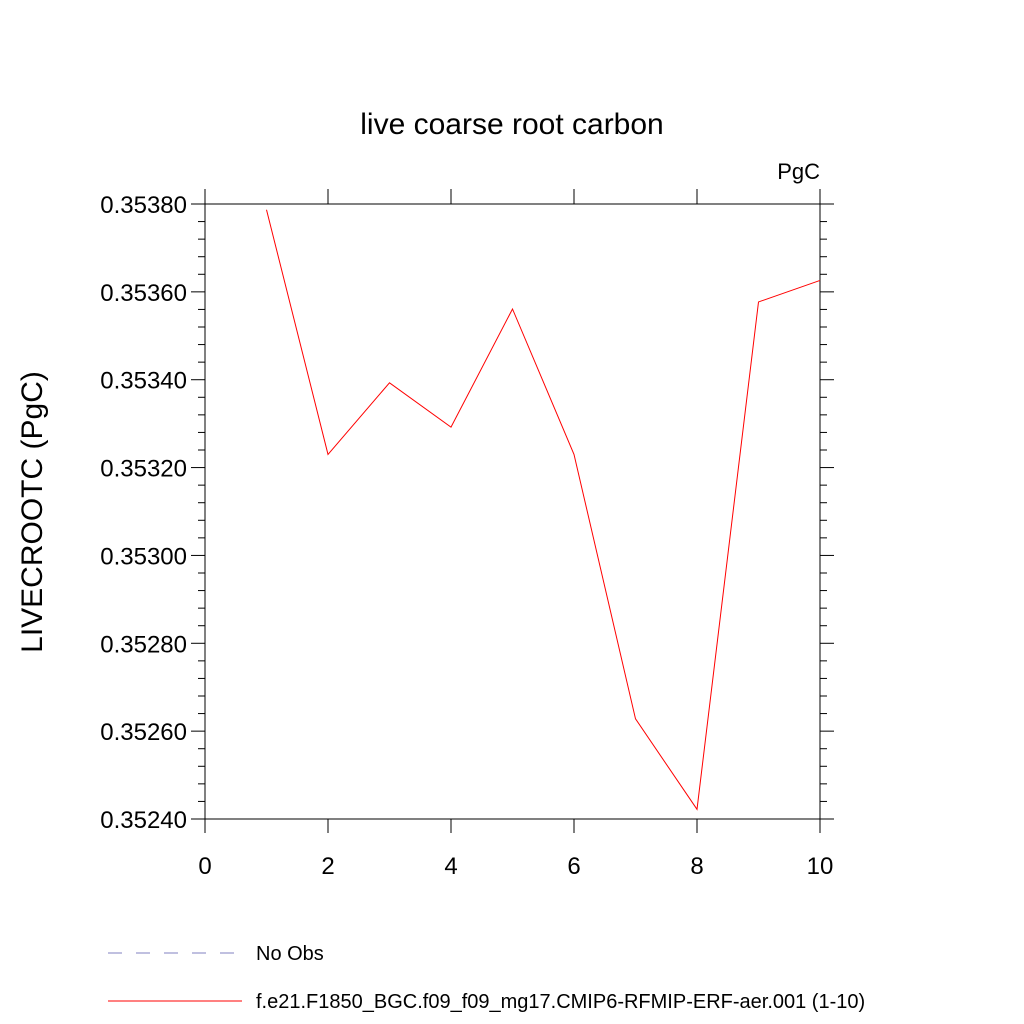  Describe the element at coordinates (798, 171) in the screenshot. I see `units-label: PgC` at that location.